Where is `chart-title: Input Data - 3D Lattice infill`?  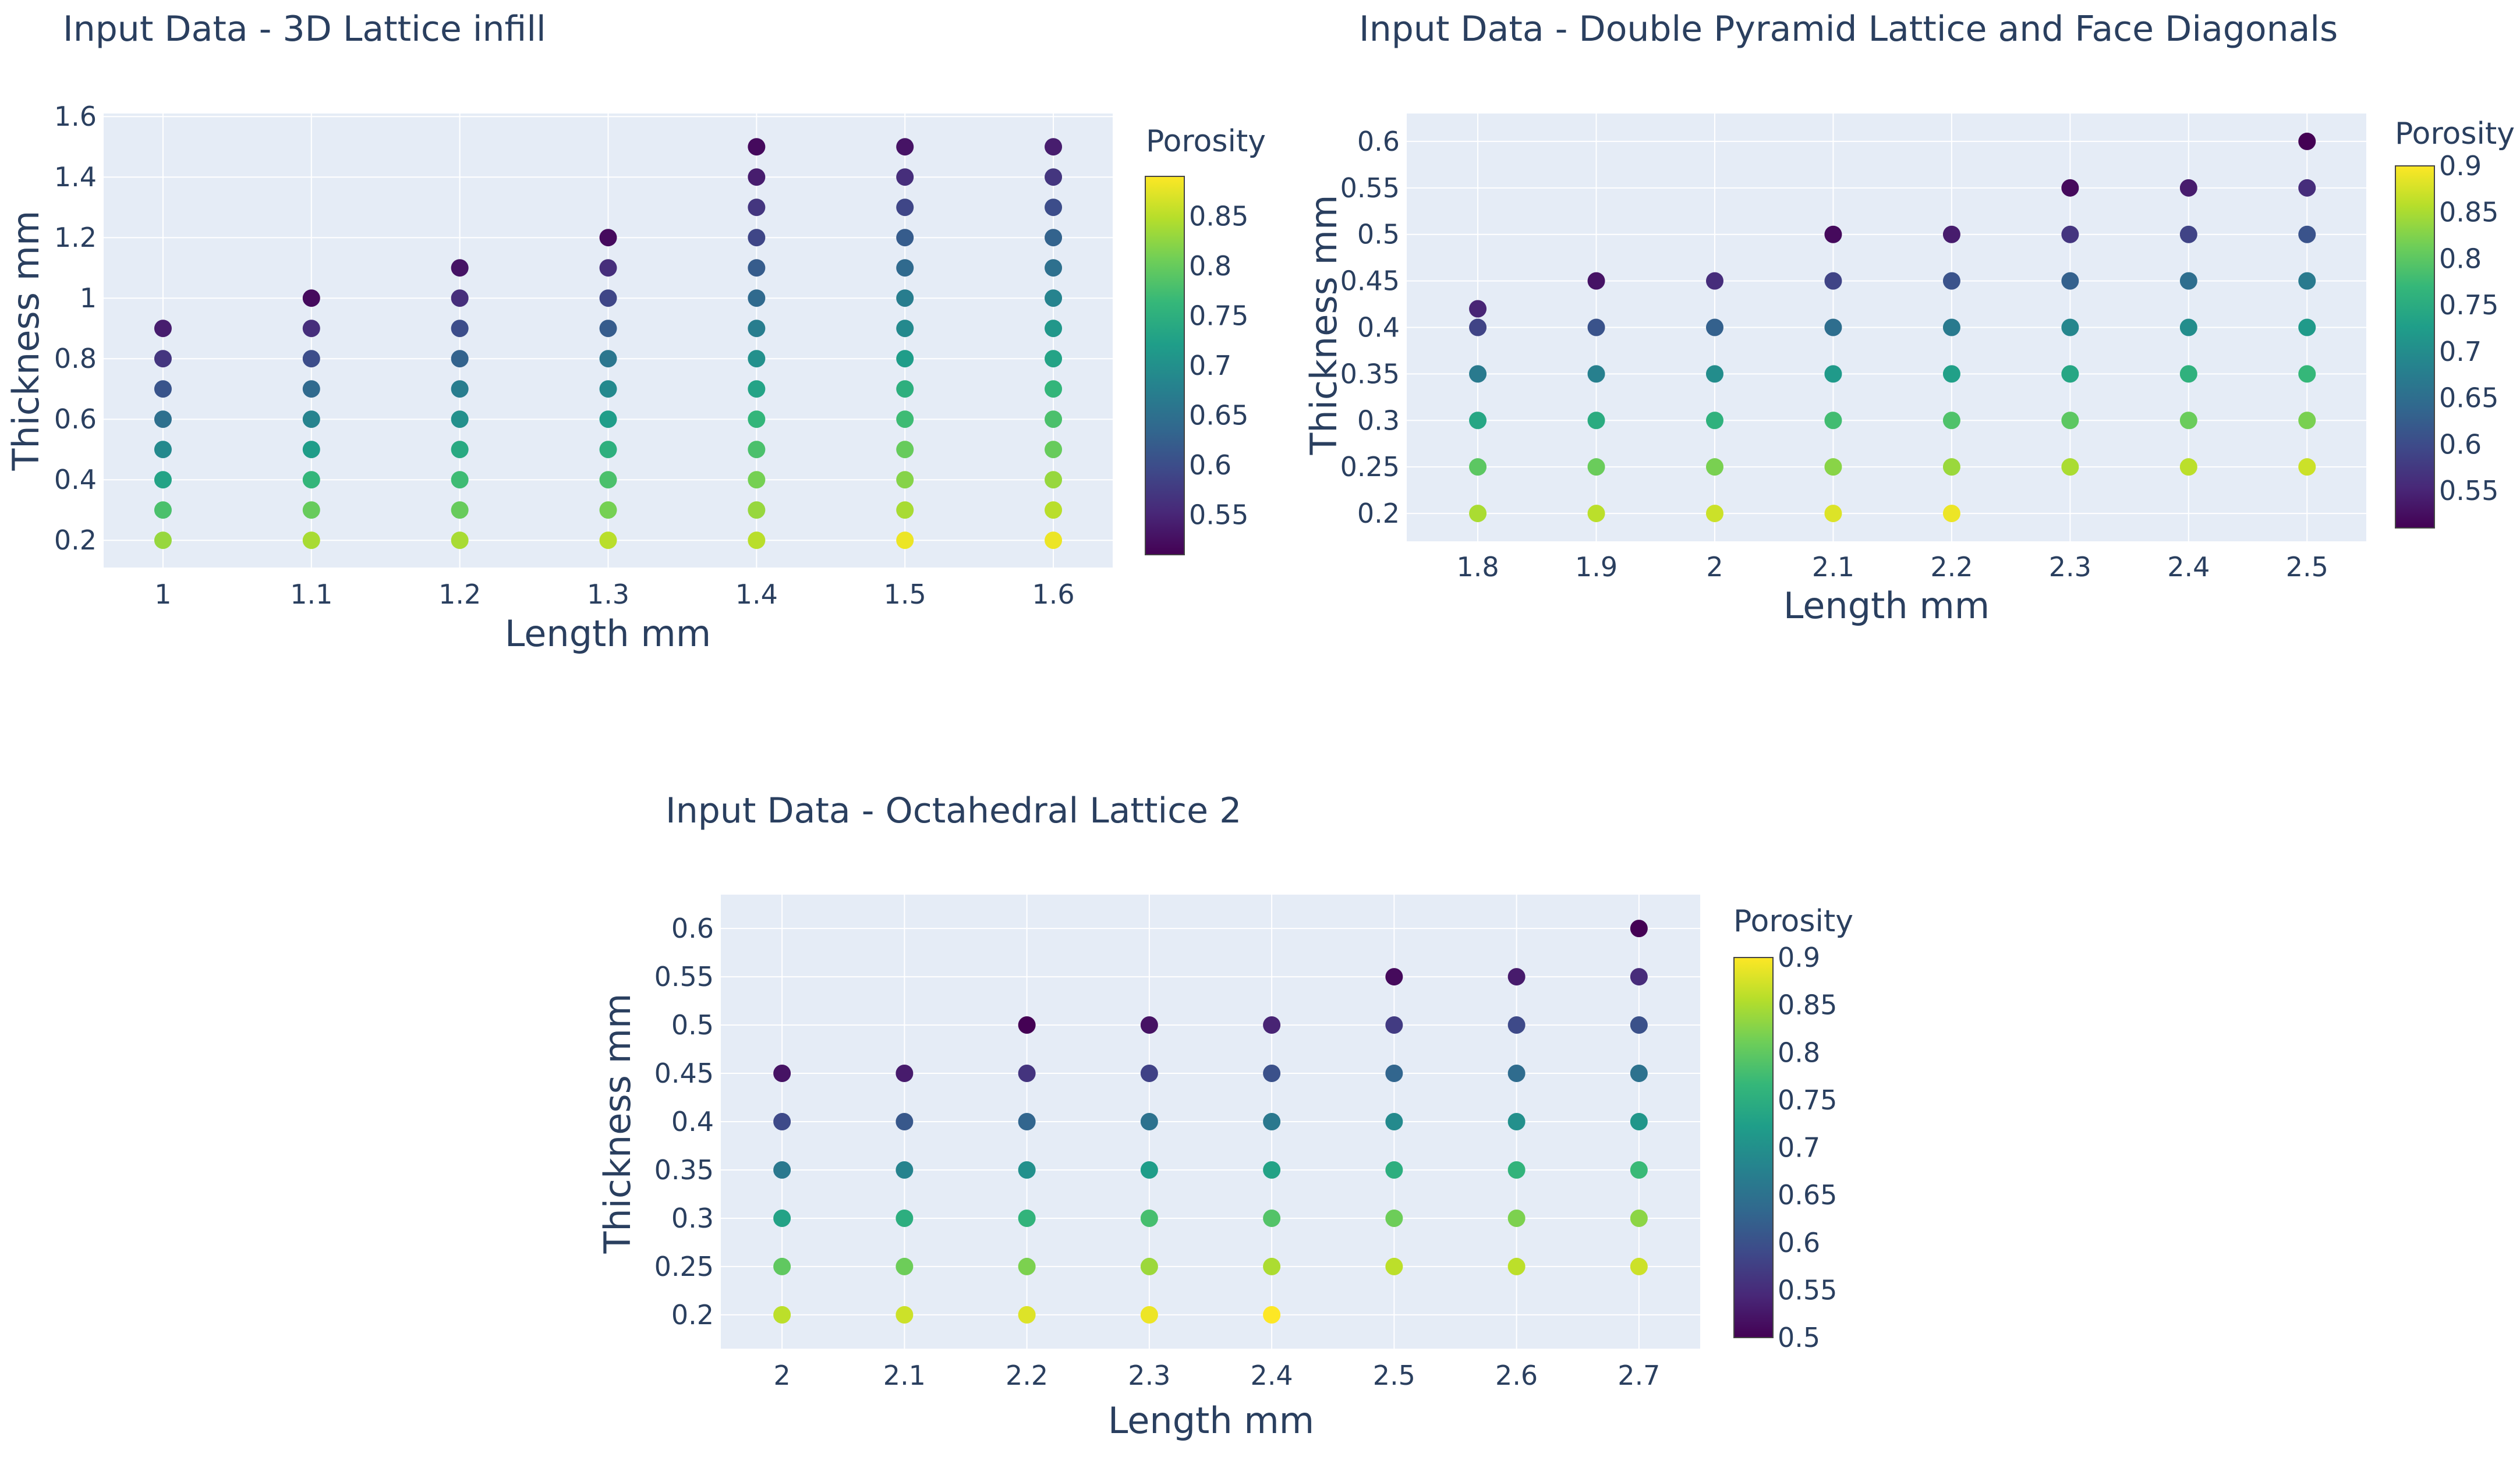
chart-title: Input Data - 3D Lattice infill is located at coordinates (304, 29).